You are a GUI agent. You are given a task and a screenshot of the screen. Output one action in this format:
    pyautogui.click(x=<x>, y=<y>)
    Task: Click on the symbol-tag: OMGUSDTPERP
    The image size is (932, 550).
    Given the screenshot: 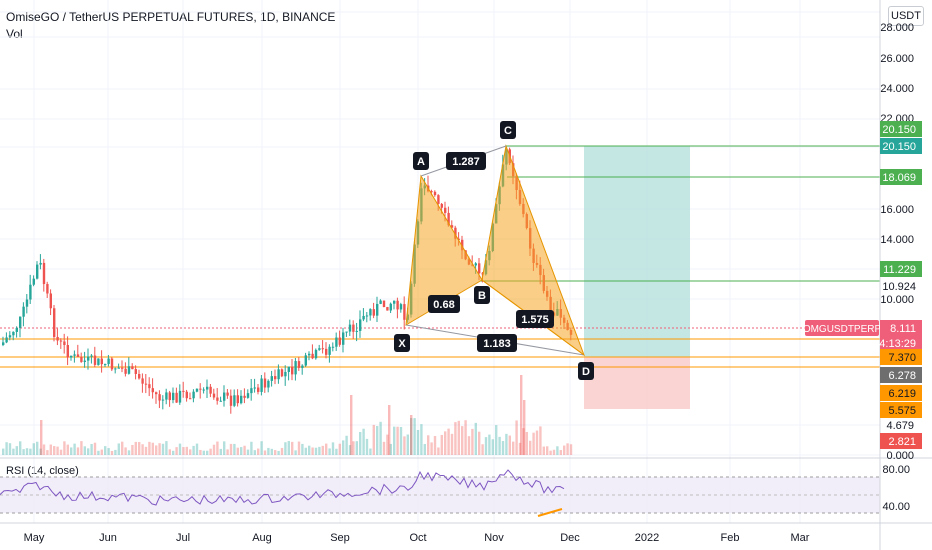 What is the action you would take?
    pyautogui.click(x=842, y=329)
    